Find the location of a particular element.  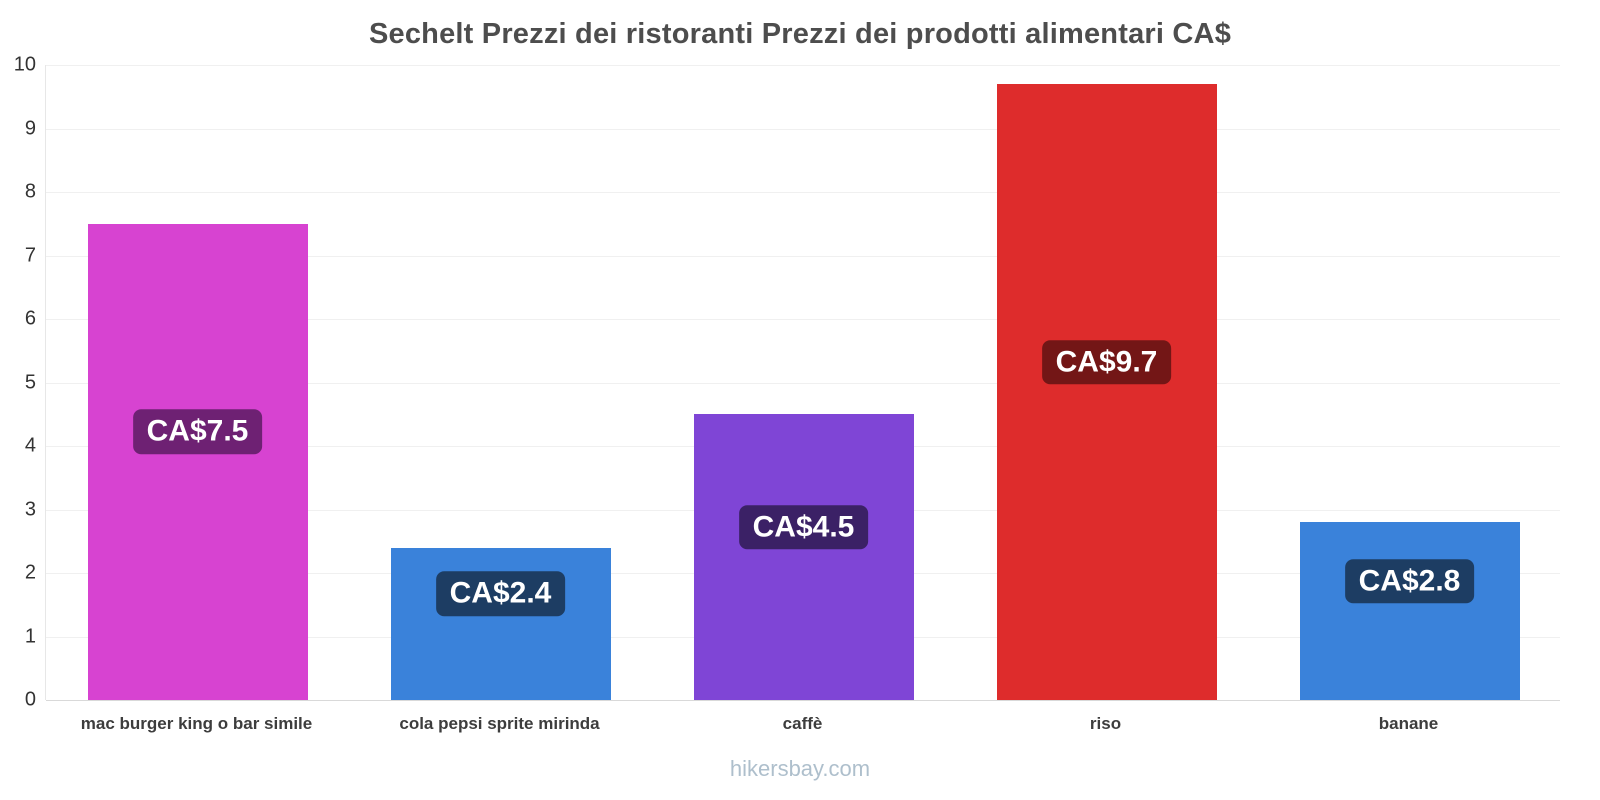

y-tick-label: 7 is located at coordinates (30, 255).